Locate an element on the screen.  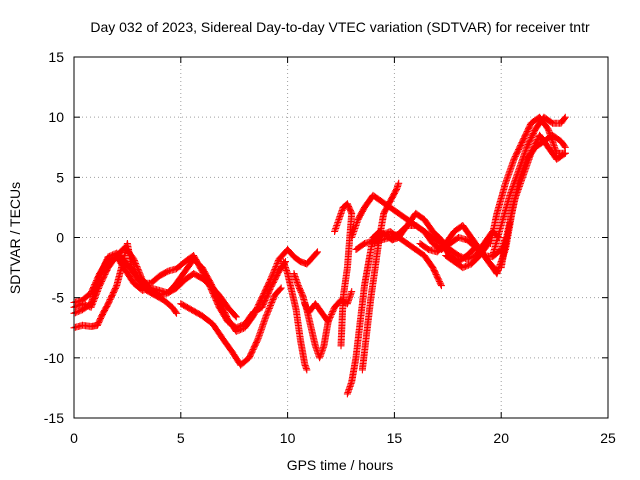
y-tick-label: 5 is located at coordinates (60, 177).